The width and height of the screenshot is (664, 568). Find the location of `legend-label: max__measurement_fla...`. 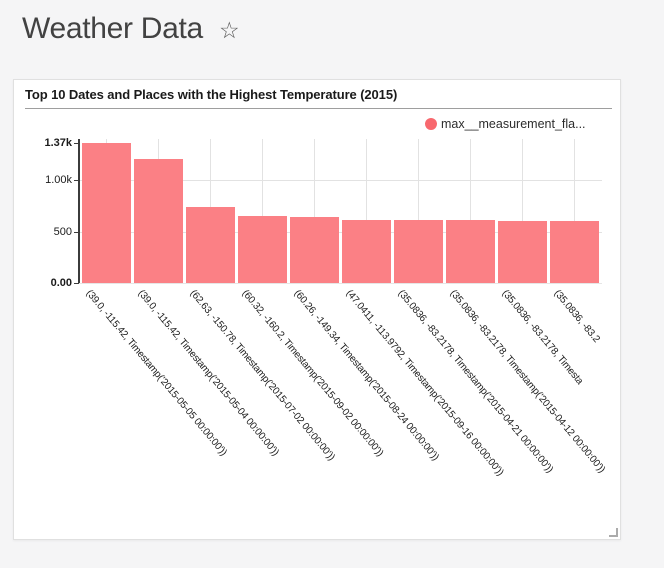

legend-label: max__measurement_fla... is located at coordinates (513, 124).